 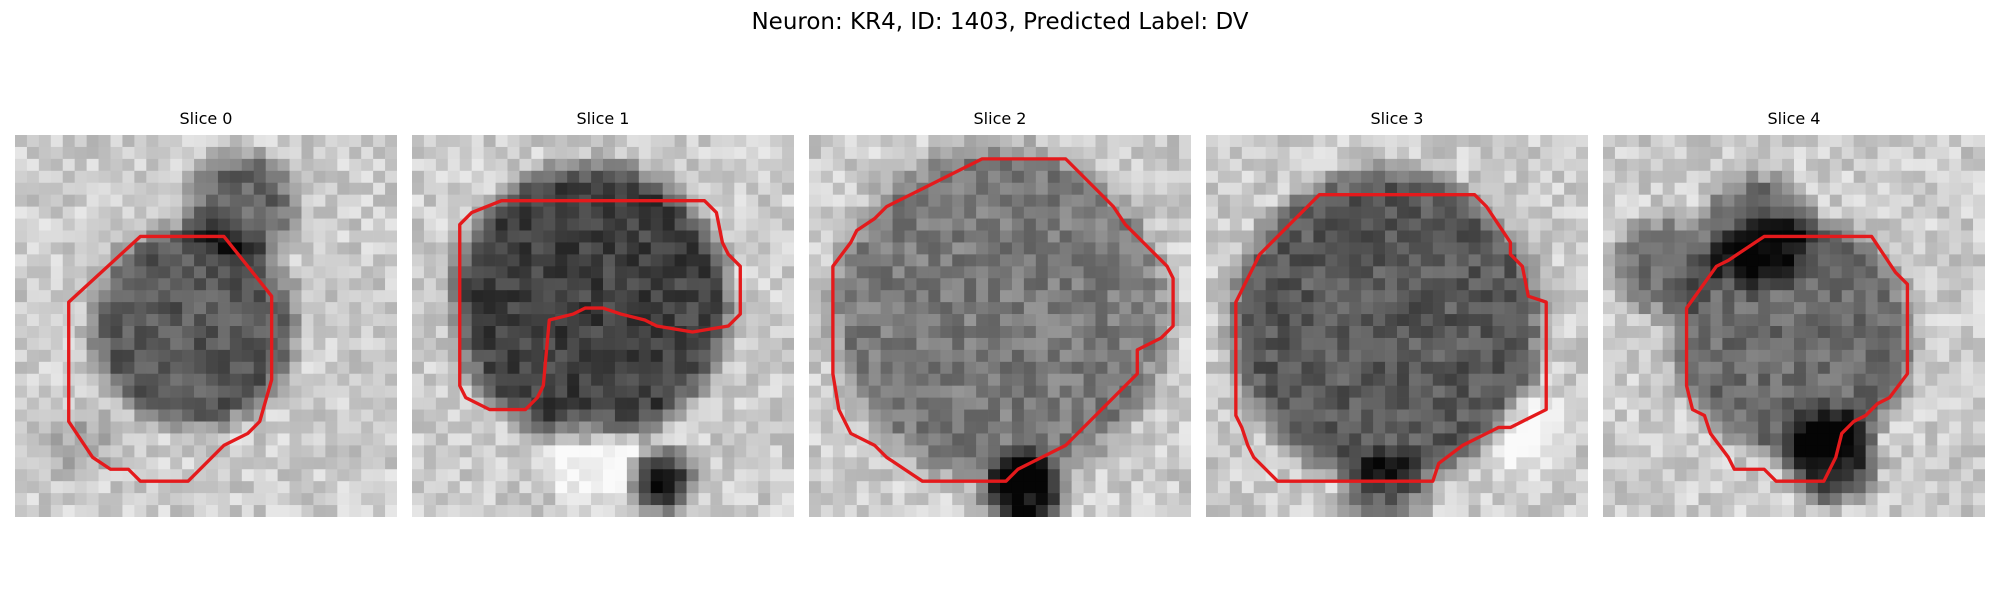 What do you see at coordinates (1794, 118) in the screenshot?
I see `slice-title-4: Slice 4` at bounding box center [1794, 118].